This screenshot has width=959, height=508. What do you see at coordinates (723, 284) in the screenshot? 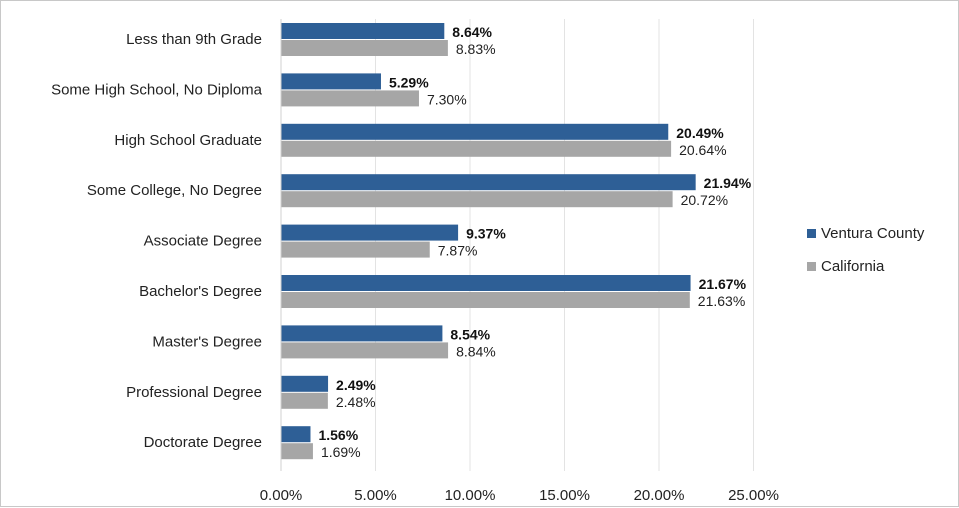
I see `data-label-ventura: 21.67%` at bounding box center [723, 284].